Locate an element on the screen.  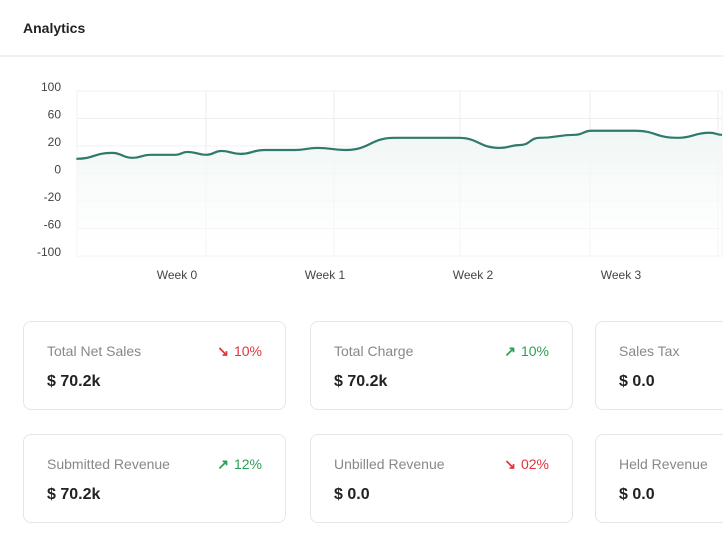
metric-label: Unbilled Revenue is located at coordinates (389, 464).